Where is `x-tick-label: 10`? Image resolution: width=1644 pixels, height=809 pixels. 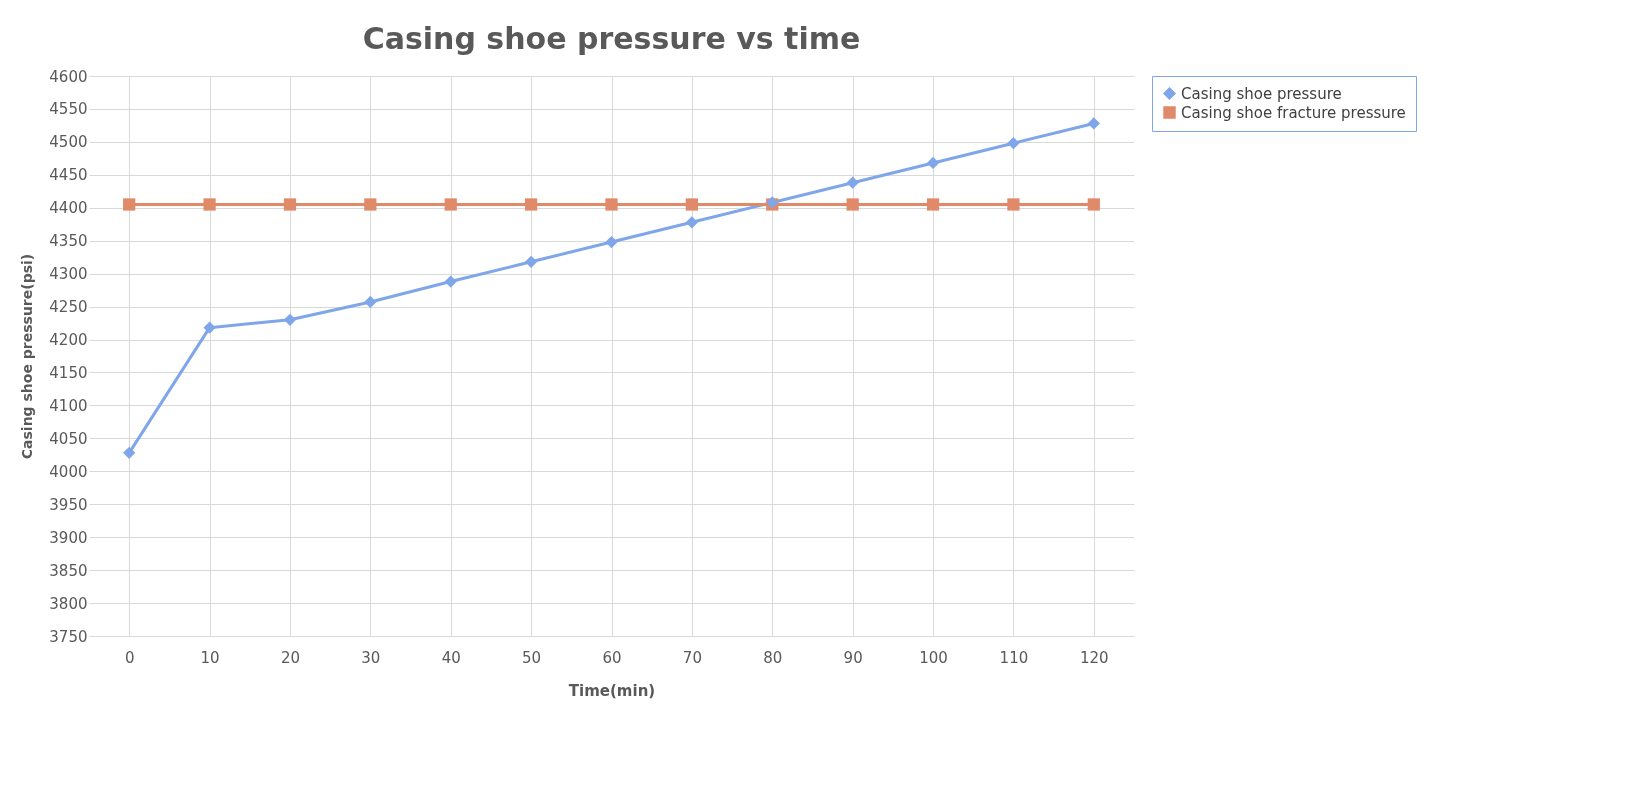
x-tick-label: 10 is located at coordinates (210, 657).